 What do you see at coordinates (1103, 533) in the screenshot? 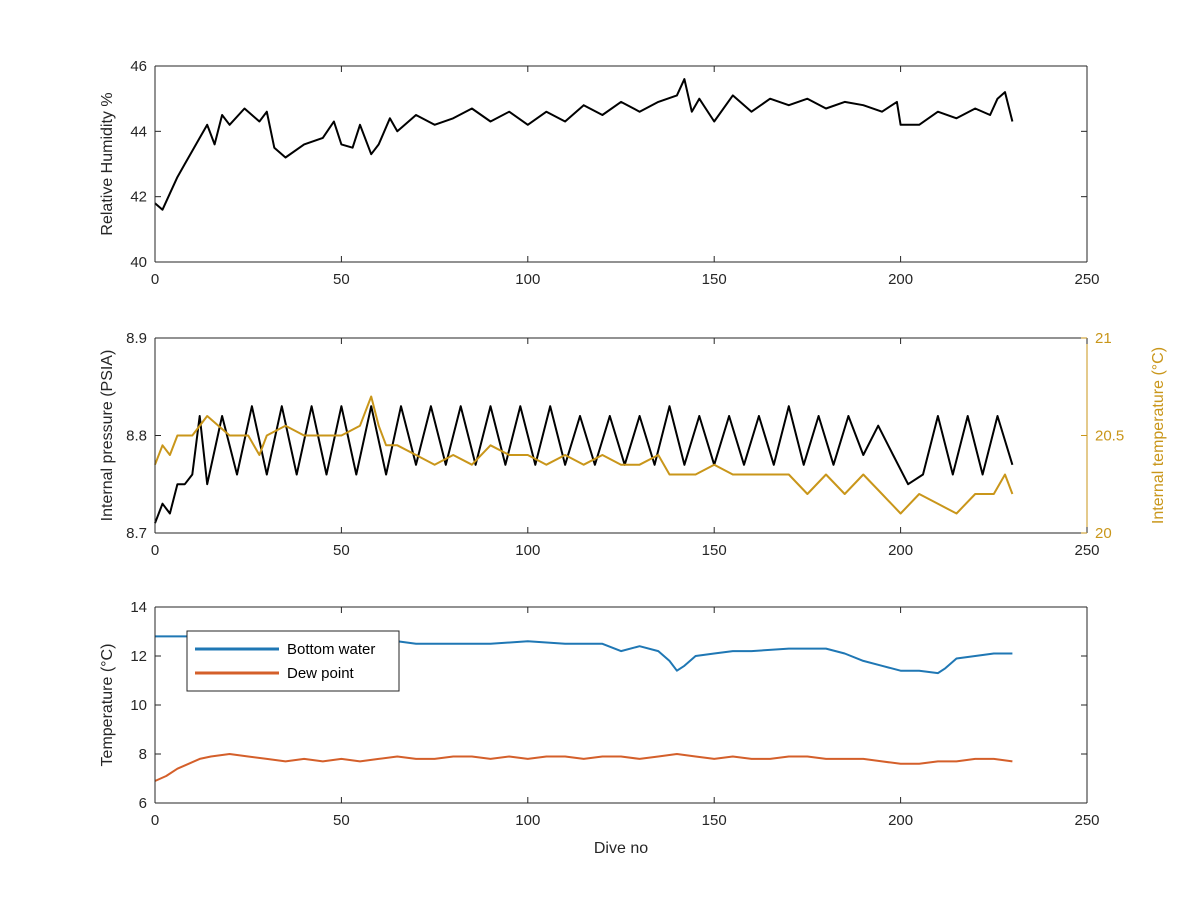
I see `y-tick-label-right: 20` at bounding box center [1103, 533].